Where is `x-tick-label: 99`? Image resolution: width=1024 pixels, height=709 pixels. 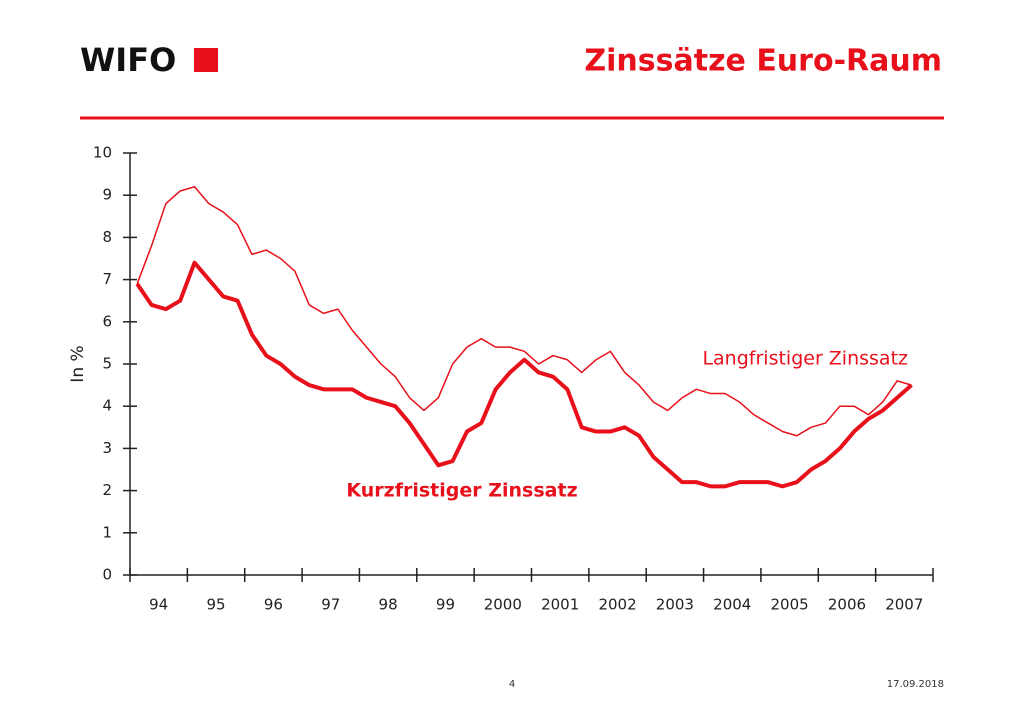
x-tick-label: 99 is located at coordinates (445, 605).